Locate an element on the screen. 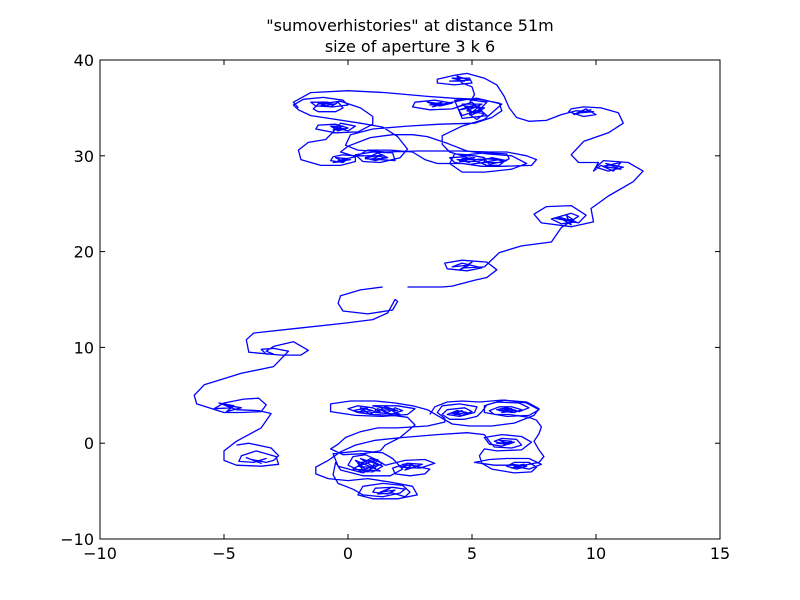  chart-title-line-2: size of aperture 3 k 6 is located at coordinates (410, 46).